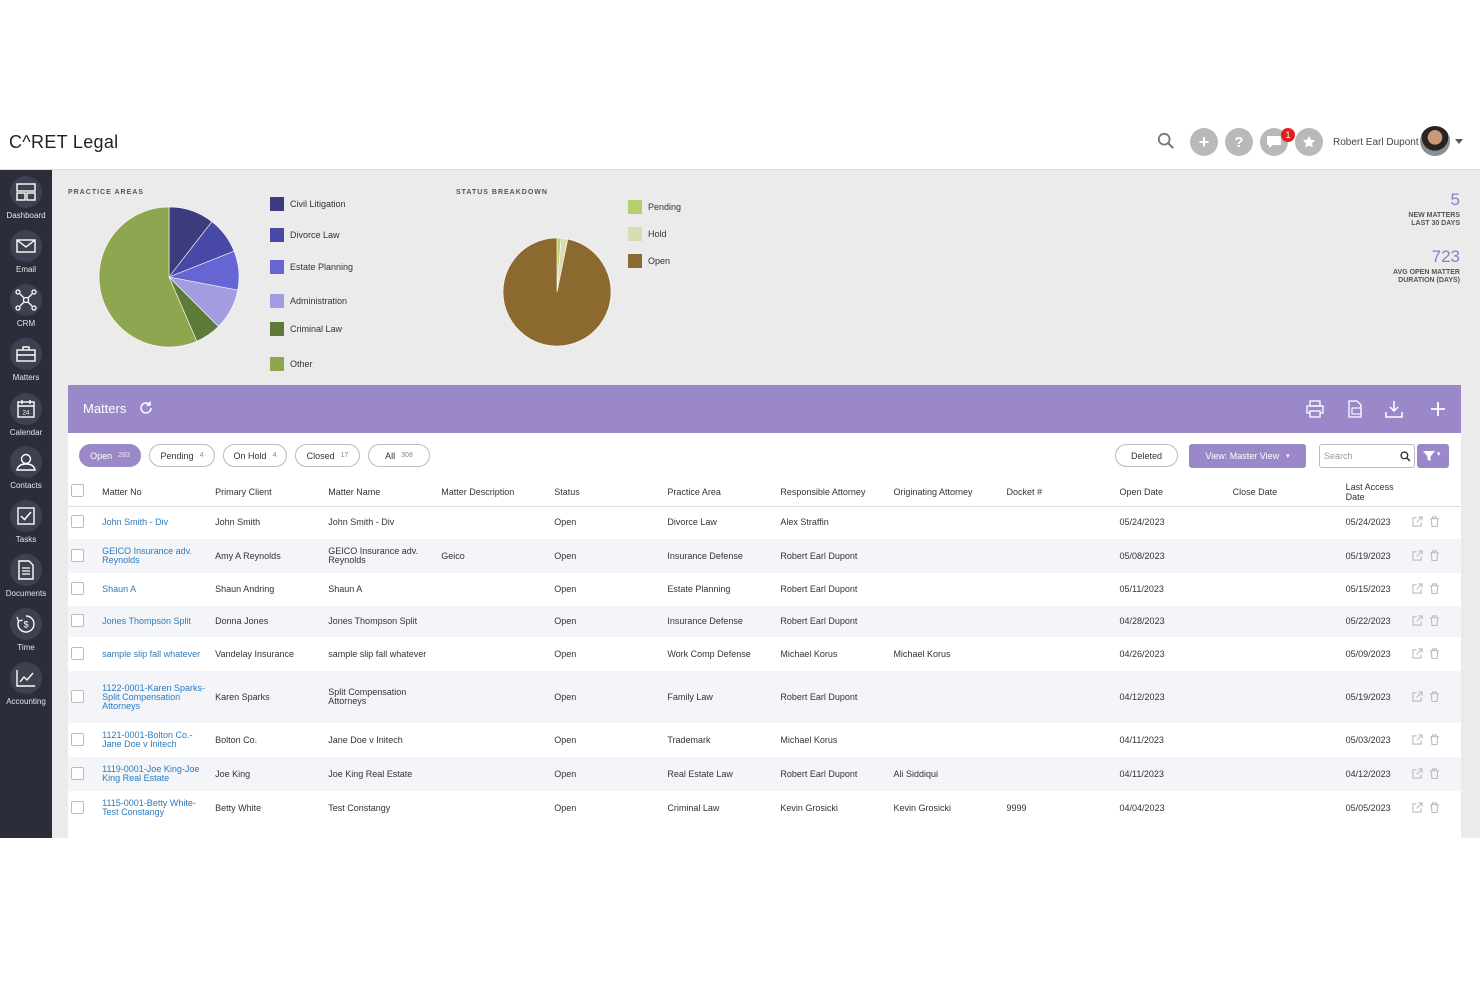 The width and height of the screenshot is (1480, 987). I want to click on view-selector-button: View: Master View ▾, so click(1247, 456).